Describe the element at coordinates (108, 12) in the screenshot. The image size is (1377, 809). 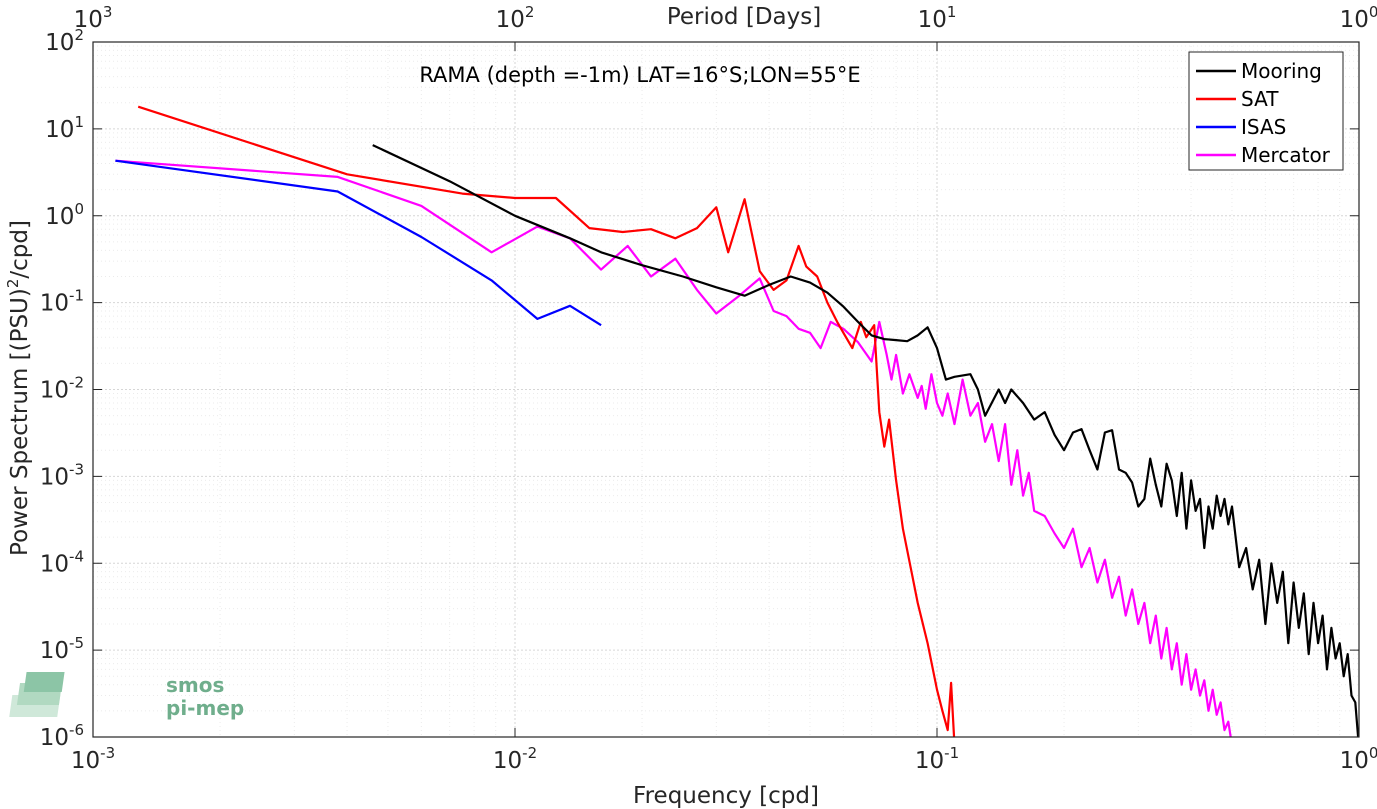
I see `x2-tick-label-exp: 3` at that location.